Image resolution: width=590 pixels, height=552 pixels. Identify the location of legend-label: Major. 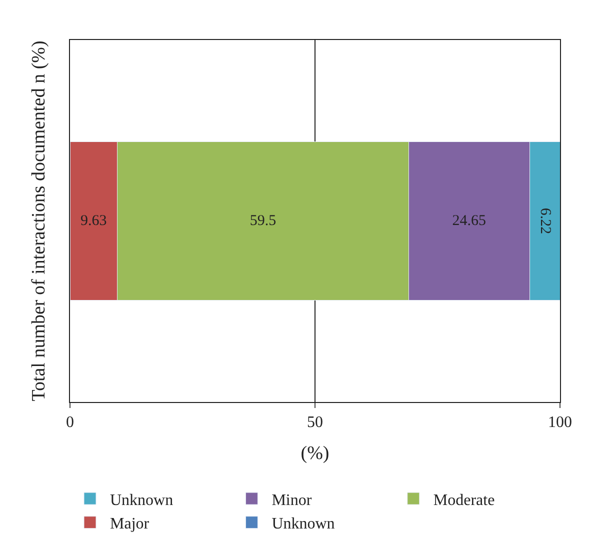
(130, 524).